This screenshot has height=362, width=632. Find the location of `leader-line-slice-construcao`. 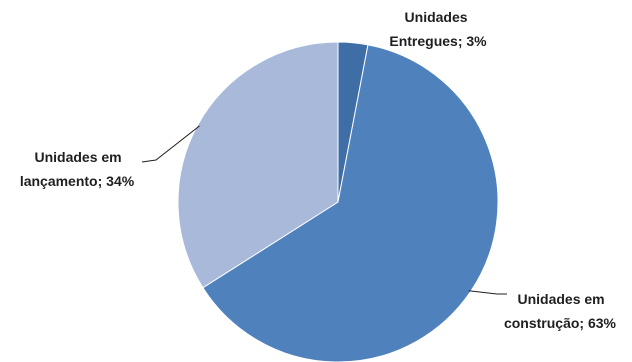

leader-line-slice-construcao is located at coordinates (487, 292).